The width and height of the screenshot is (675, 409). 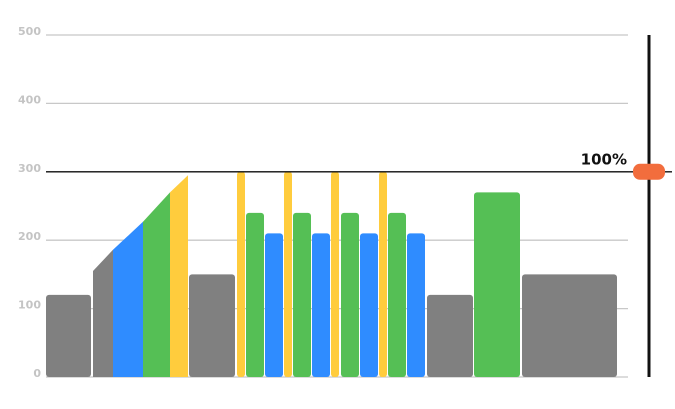 What do you see at coordinates (29, 168) in the screenshot?
I see `y-tick-label: 300` at bounding box center [29, 168].